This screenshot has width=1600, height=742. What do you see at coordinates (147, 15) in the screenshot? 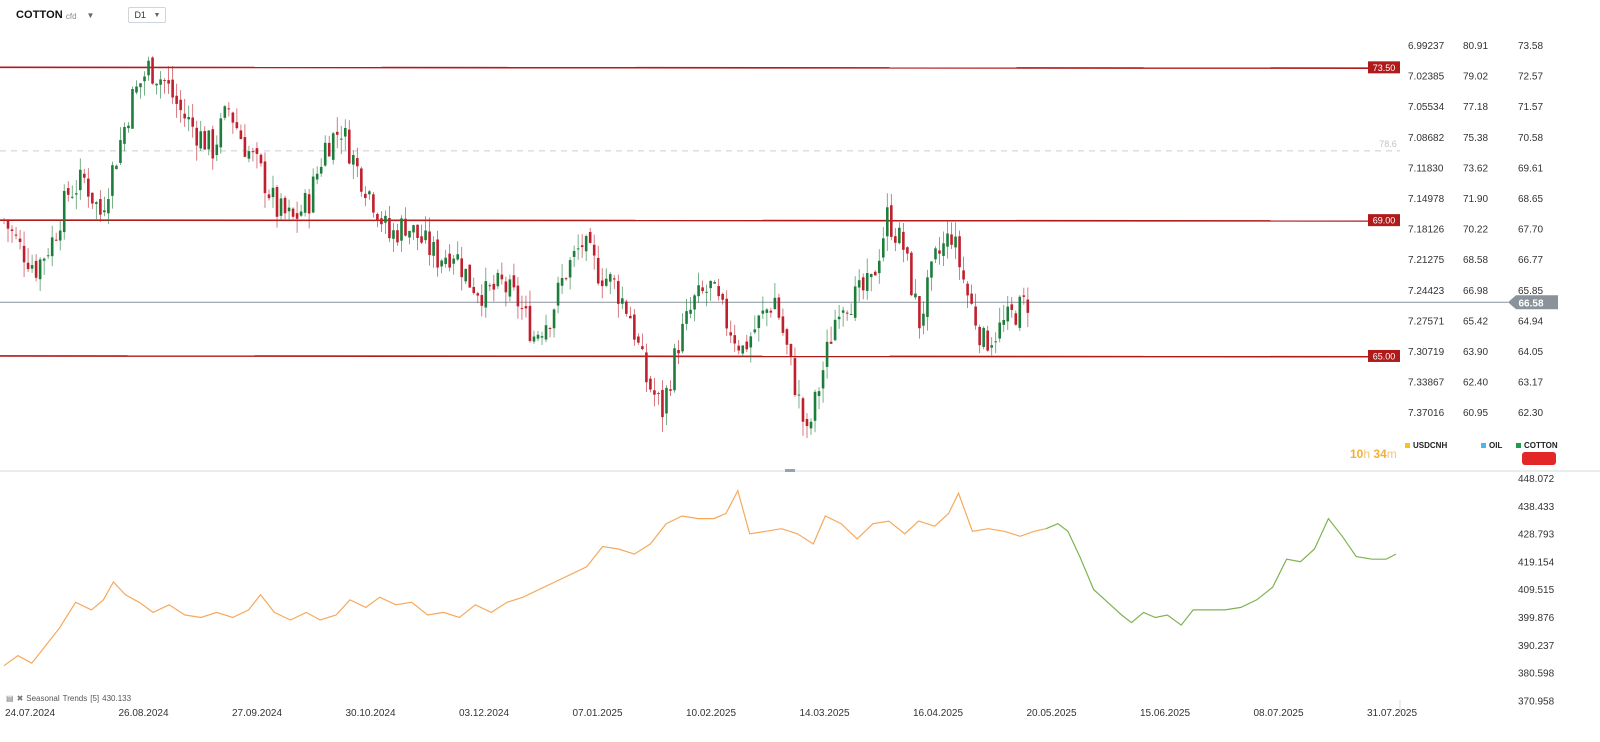
I see `timeframe-select: D1 ▼` at bounding box center [147, 15].